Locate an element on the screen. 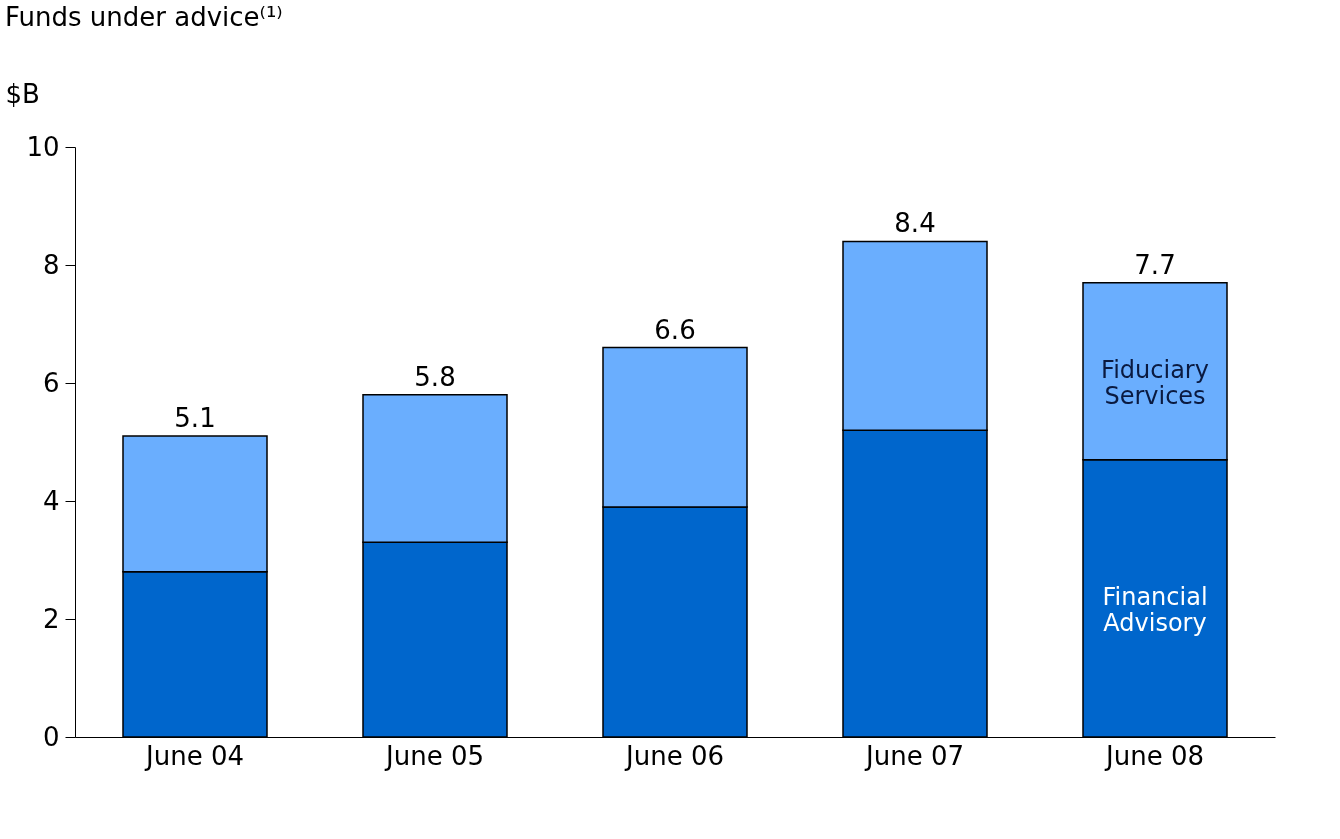  y-tick-label: 0 is located at coordinates (51, 736).